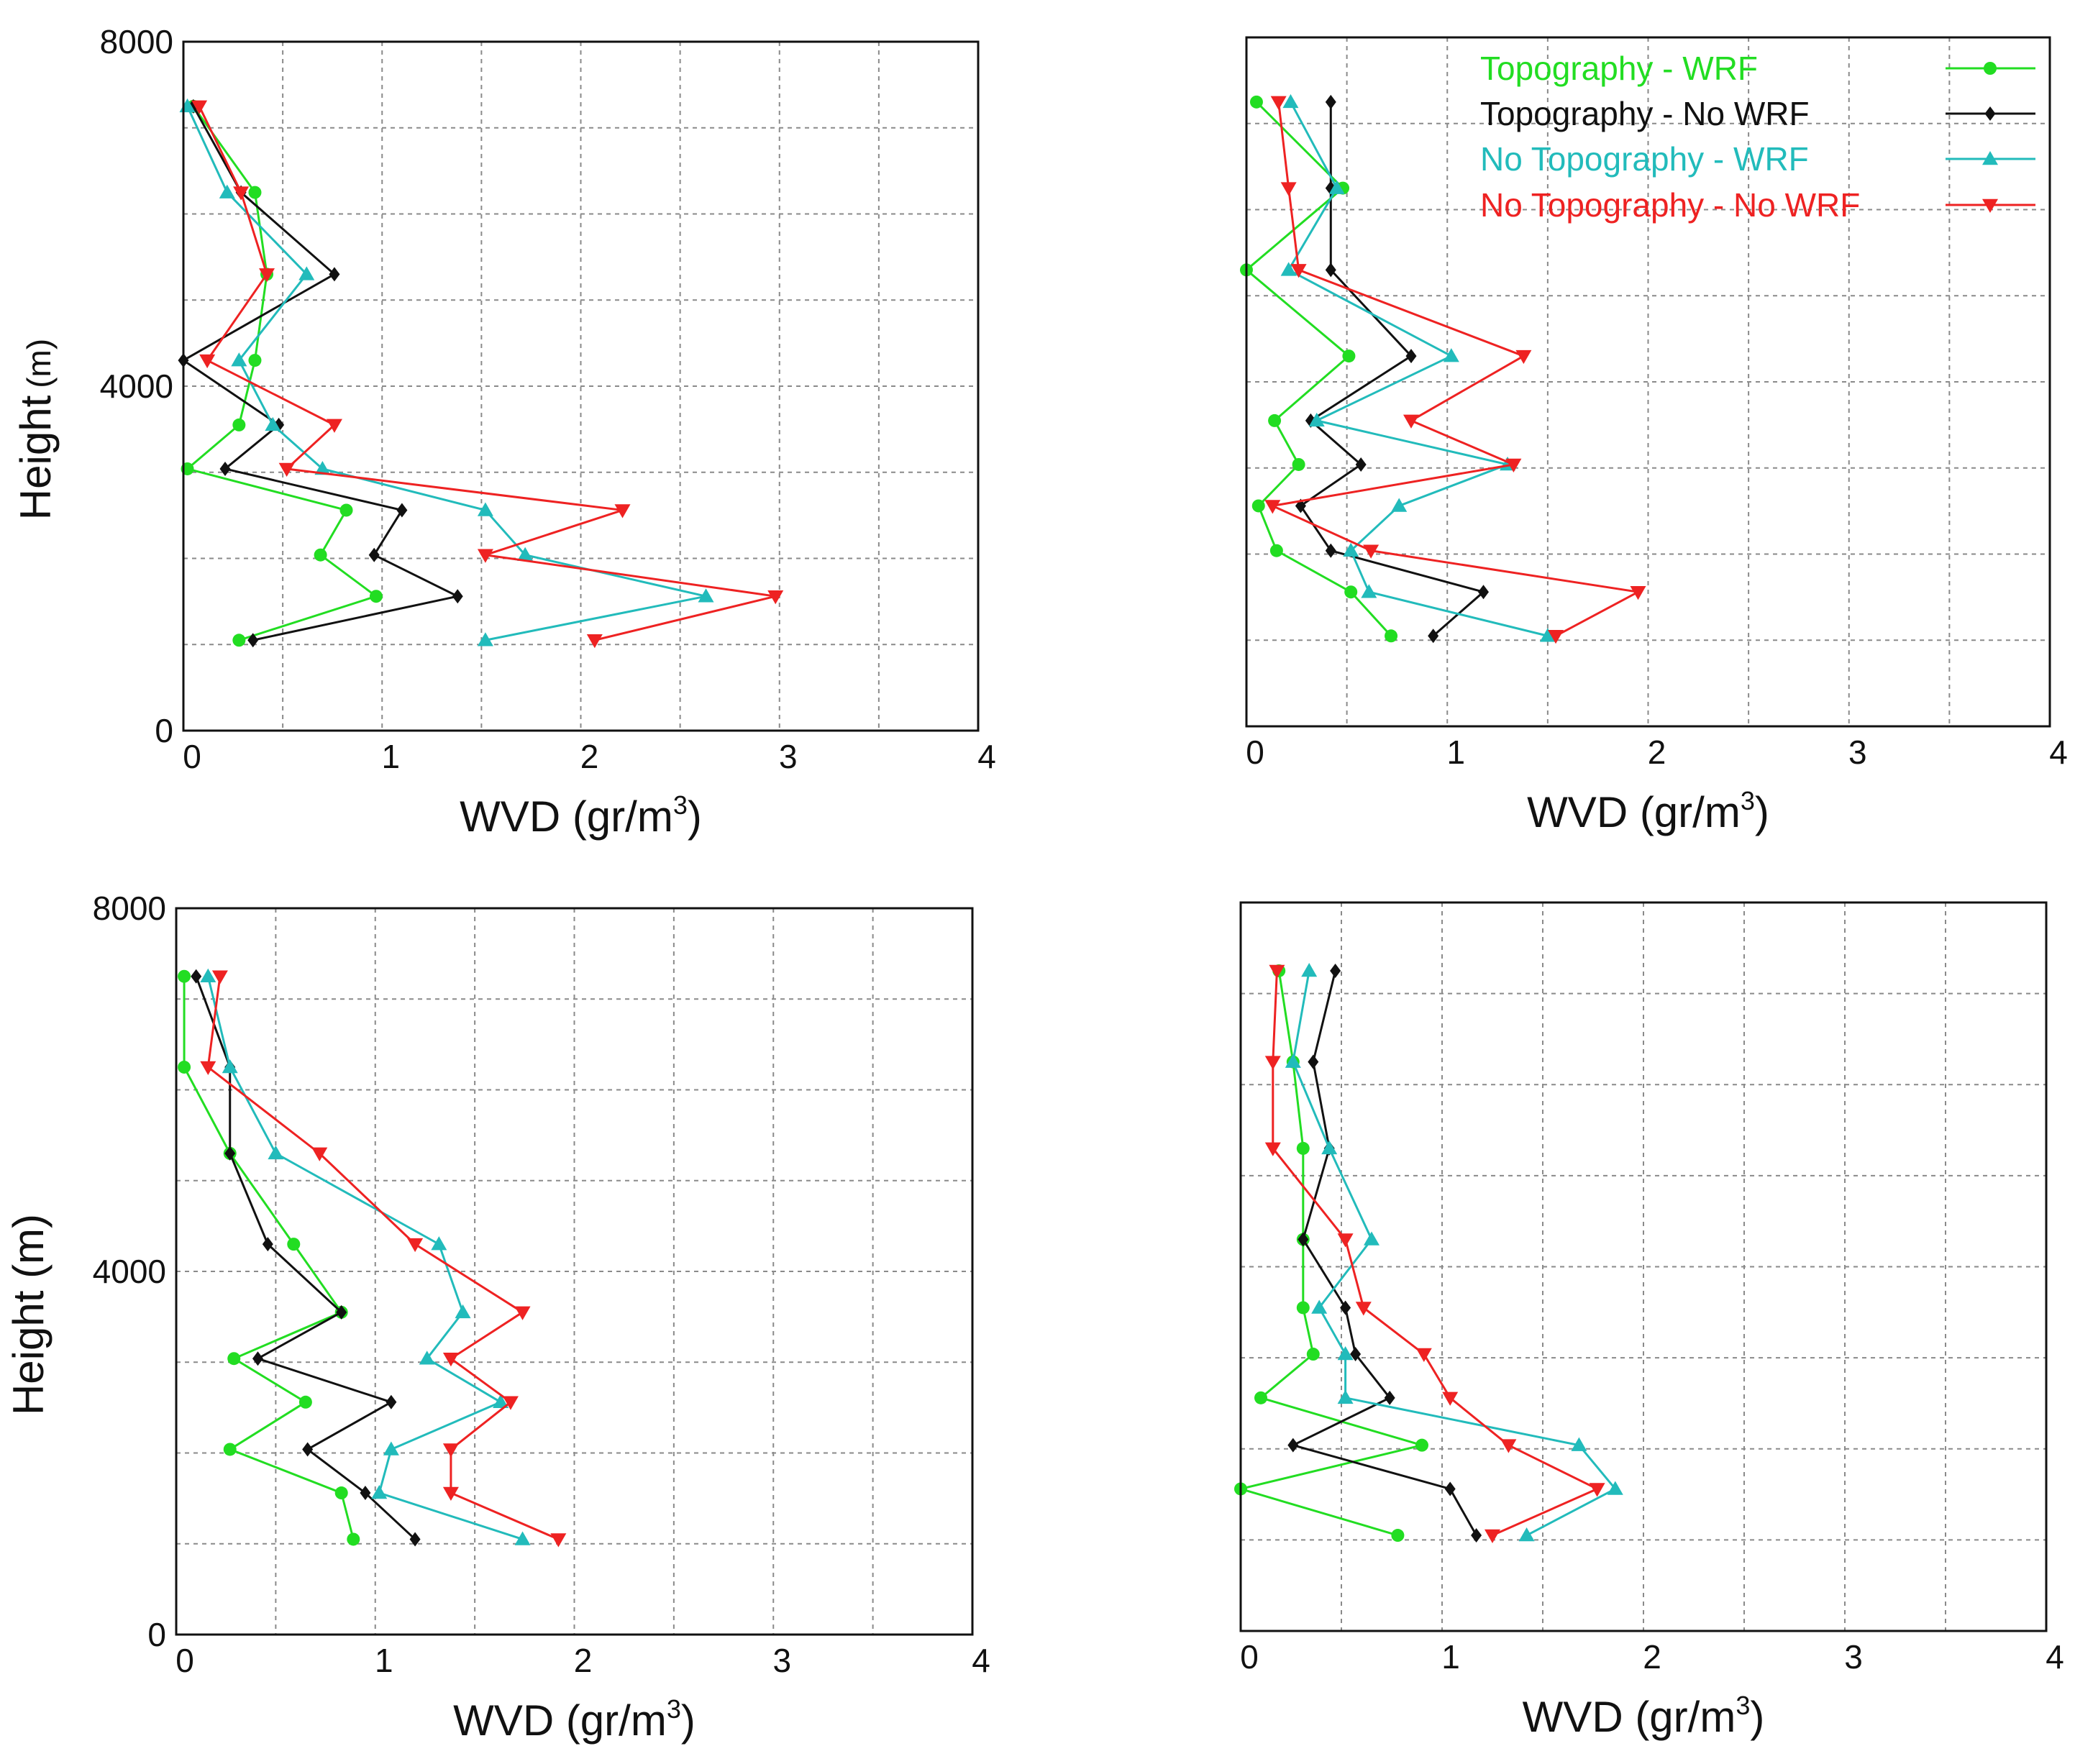 This screenshot has height=1764, width=2075. I want to click on legend-entry-label: Topography - WRF, so click(1619, 68).